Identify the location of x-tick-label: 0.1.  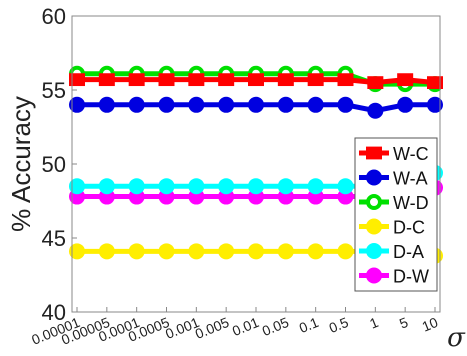
(309, 325).